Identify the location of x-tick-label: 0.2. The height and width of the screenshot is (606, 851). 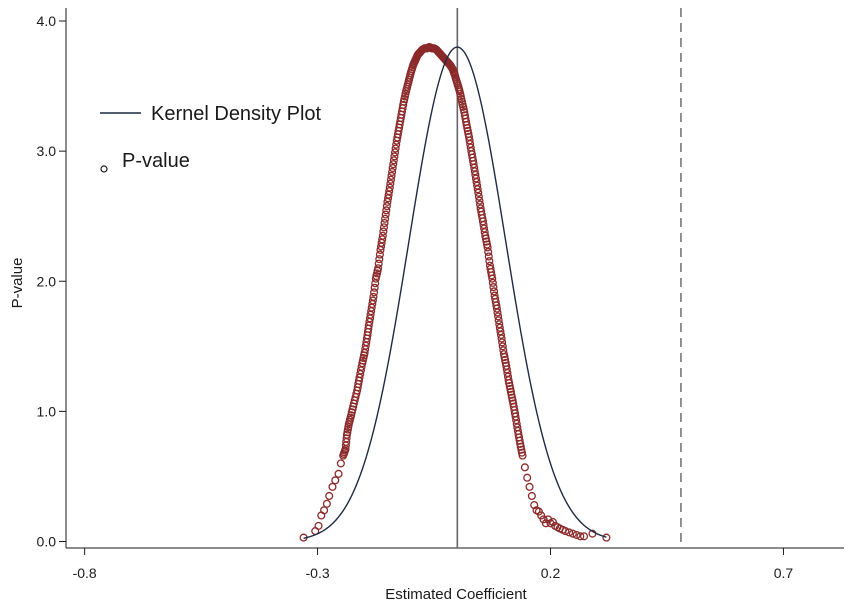
(551, 573).